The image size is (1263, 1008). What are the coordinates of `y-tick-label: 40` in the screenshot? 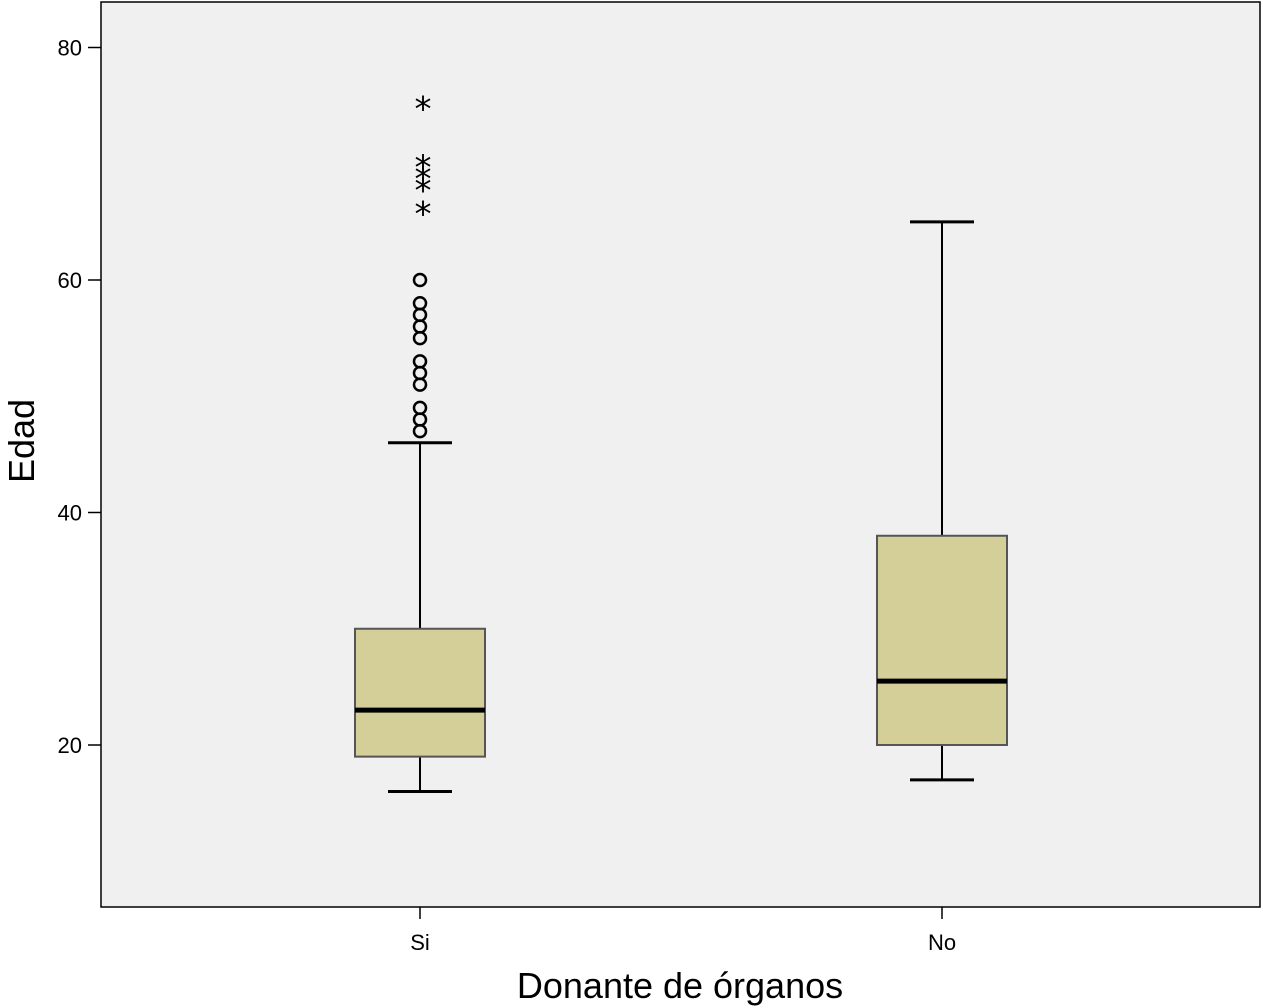 It's located at (70, 513).